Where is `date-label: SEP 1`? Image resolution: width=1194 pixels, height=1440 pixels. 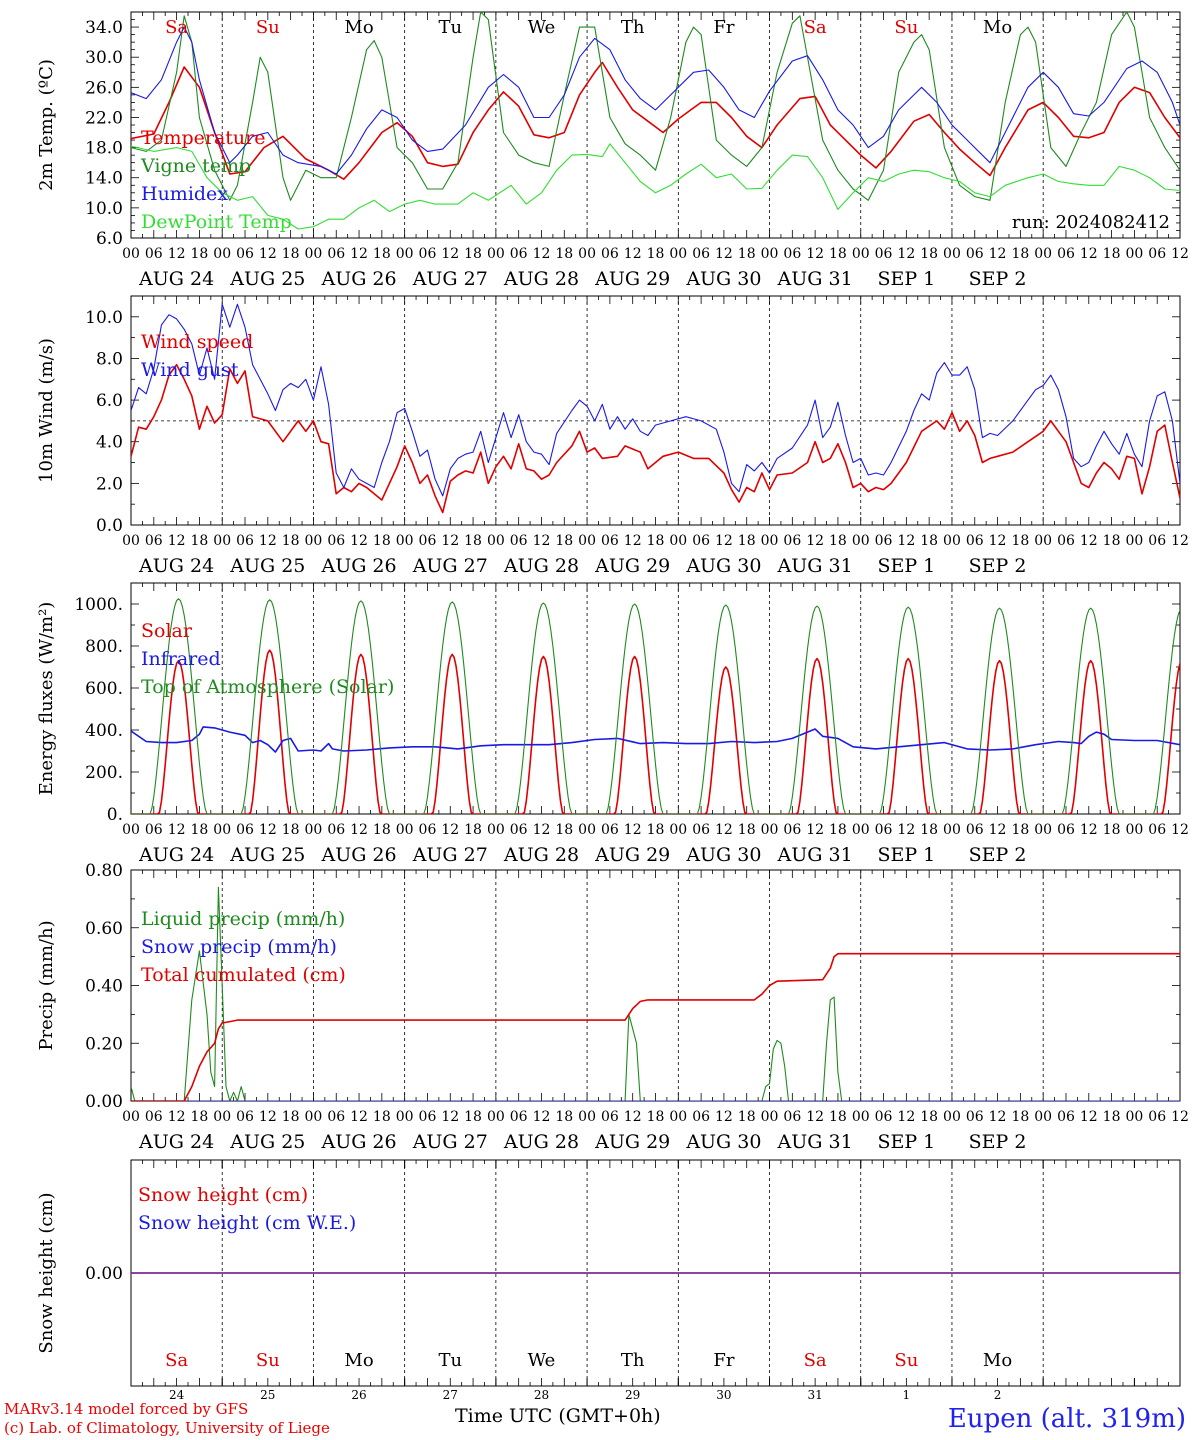
date-label: SEP 1 is located at coordinates (906, 279).